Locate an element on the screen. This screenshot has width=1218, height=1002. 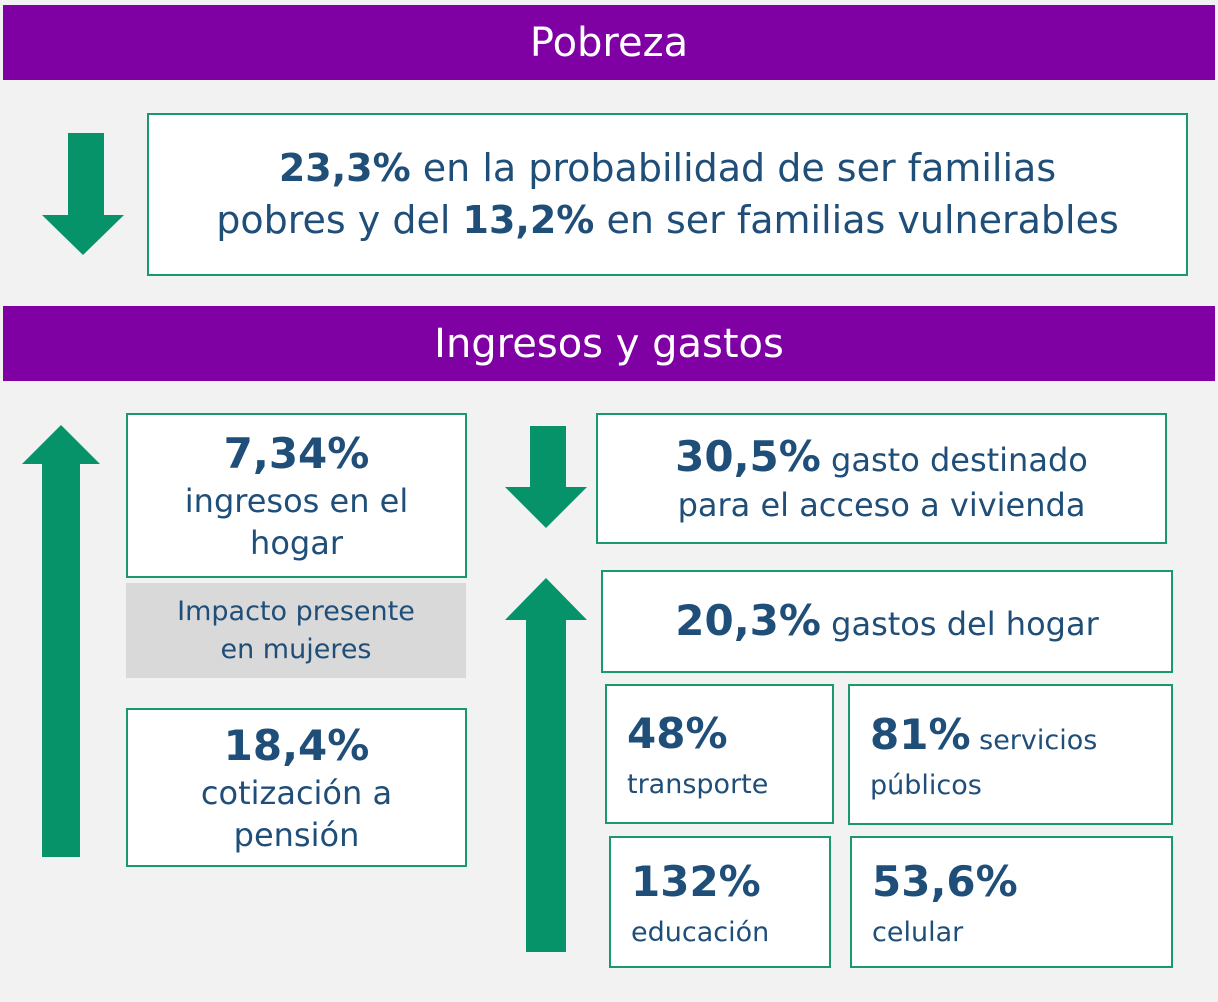
stat-box: 18,4% cotización a pensión is located at coordinates (296, 787).